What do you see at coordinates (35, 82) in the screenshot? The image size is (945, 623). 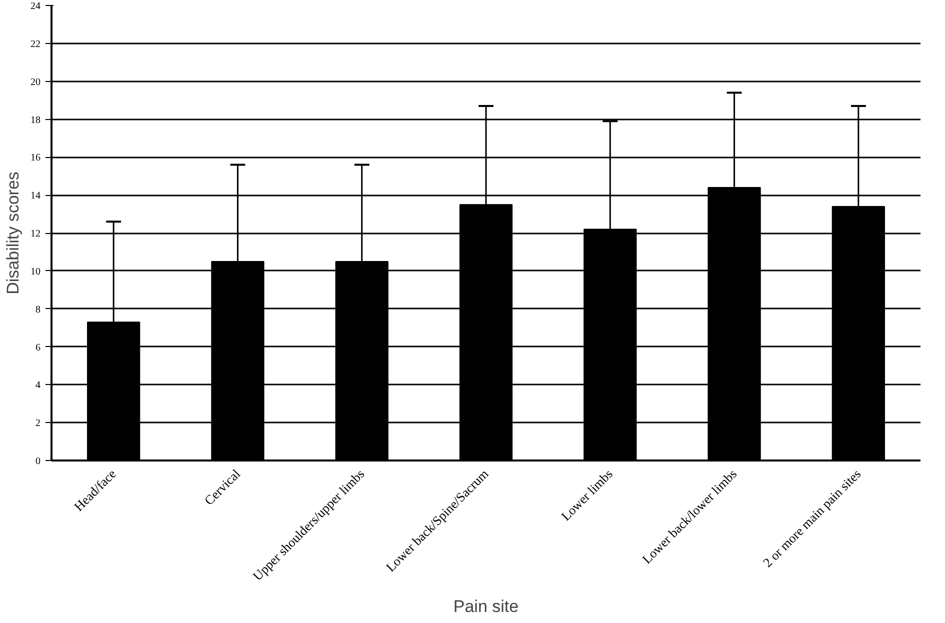 I see `y-tick-label: 20` at bounding box center [35, 82].